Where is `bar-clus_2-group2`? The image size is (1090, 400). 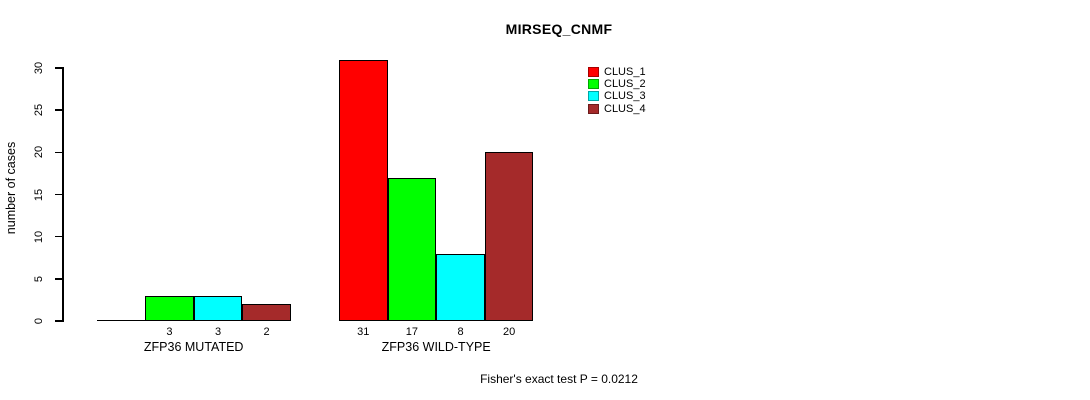
bar-clus_2-group2 is located at coordinates (412, 249).